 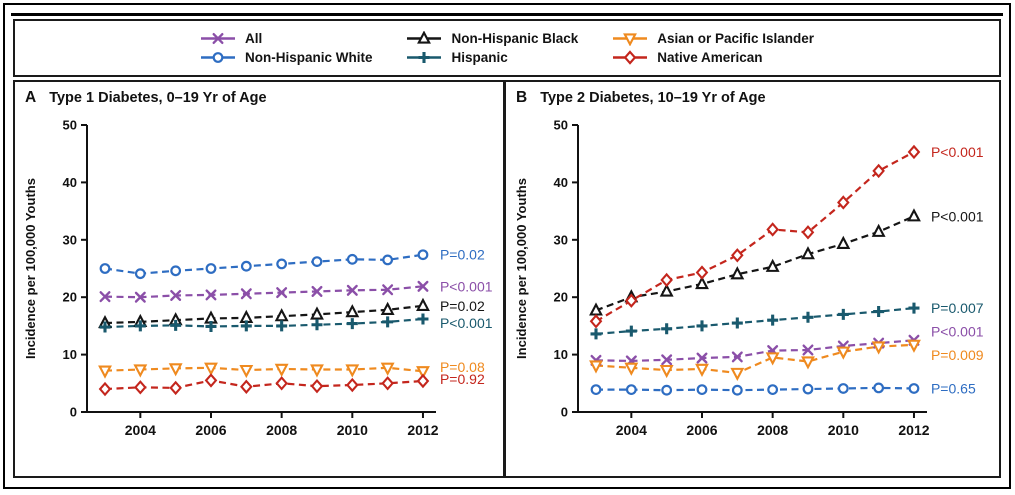 I want to click on legend-label: Native American, so click(x=710, y=57).